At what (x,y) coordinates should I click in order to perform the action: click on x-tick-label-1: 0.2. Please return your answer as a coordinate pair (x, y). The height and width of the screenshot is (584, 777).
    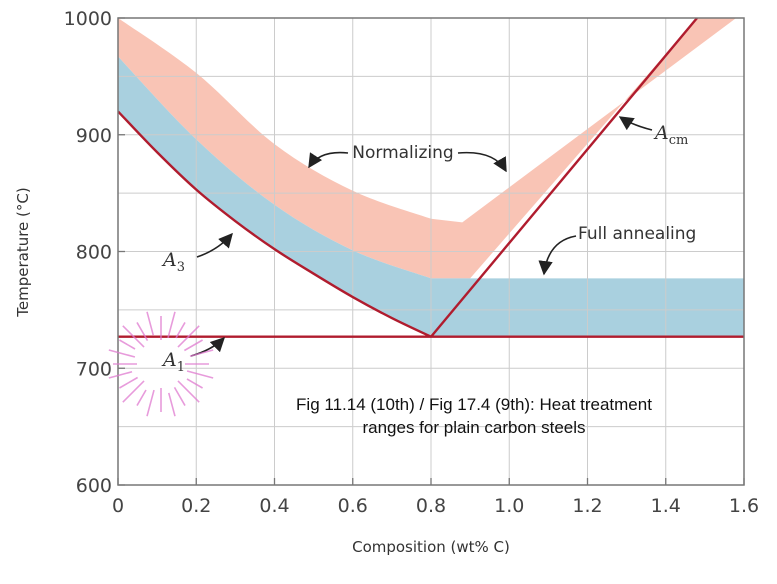
    Looking at the image, I should click on (196, 506).